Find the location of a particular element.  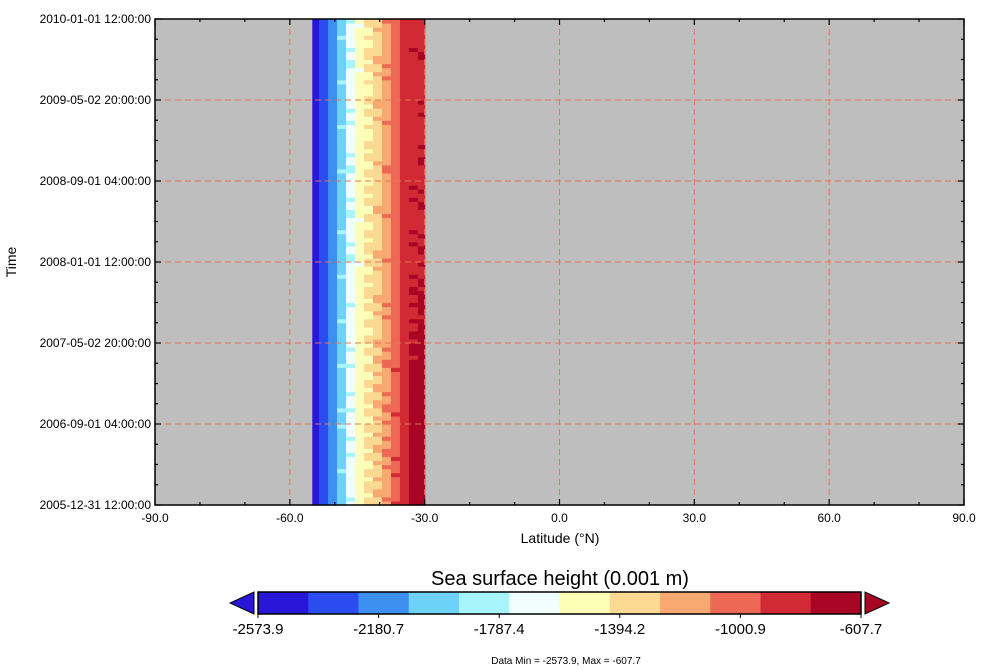

colorbar-extend-high is located at coordinates (877, 603).